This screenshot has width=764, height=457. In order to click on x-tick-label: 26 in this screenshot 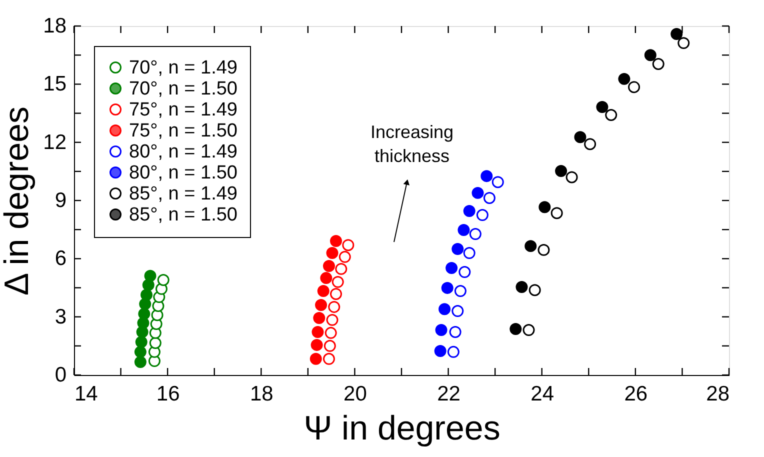, I will do `click(636, 394)`.